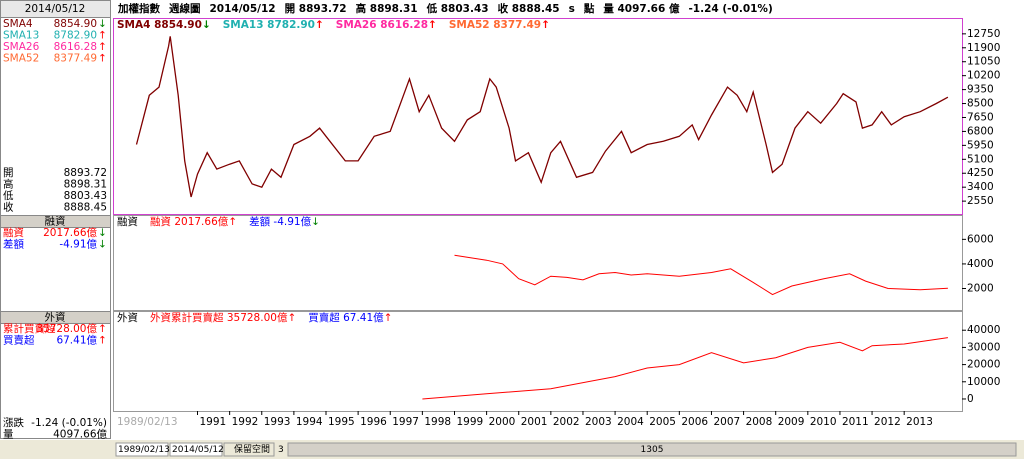 The image size is (1024, 459). I want to click on to-date: 2014/05/12, so click(198, 450).